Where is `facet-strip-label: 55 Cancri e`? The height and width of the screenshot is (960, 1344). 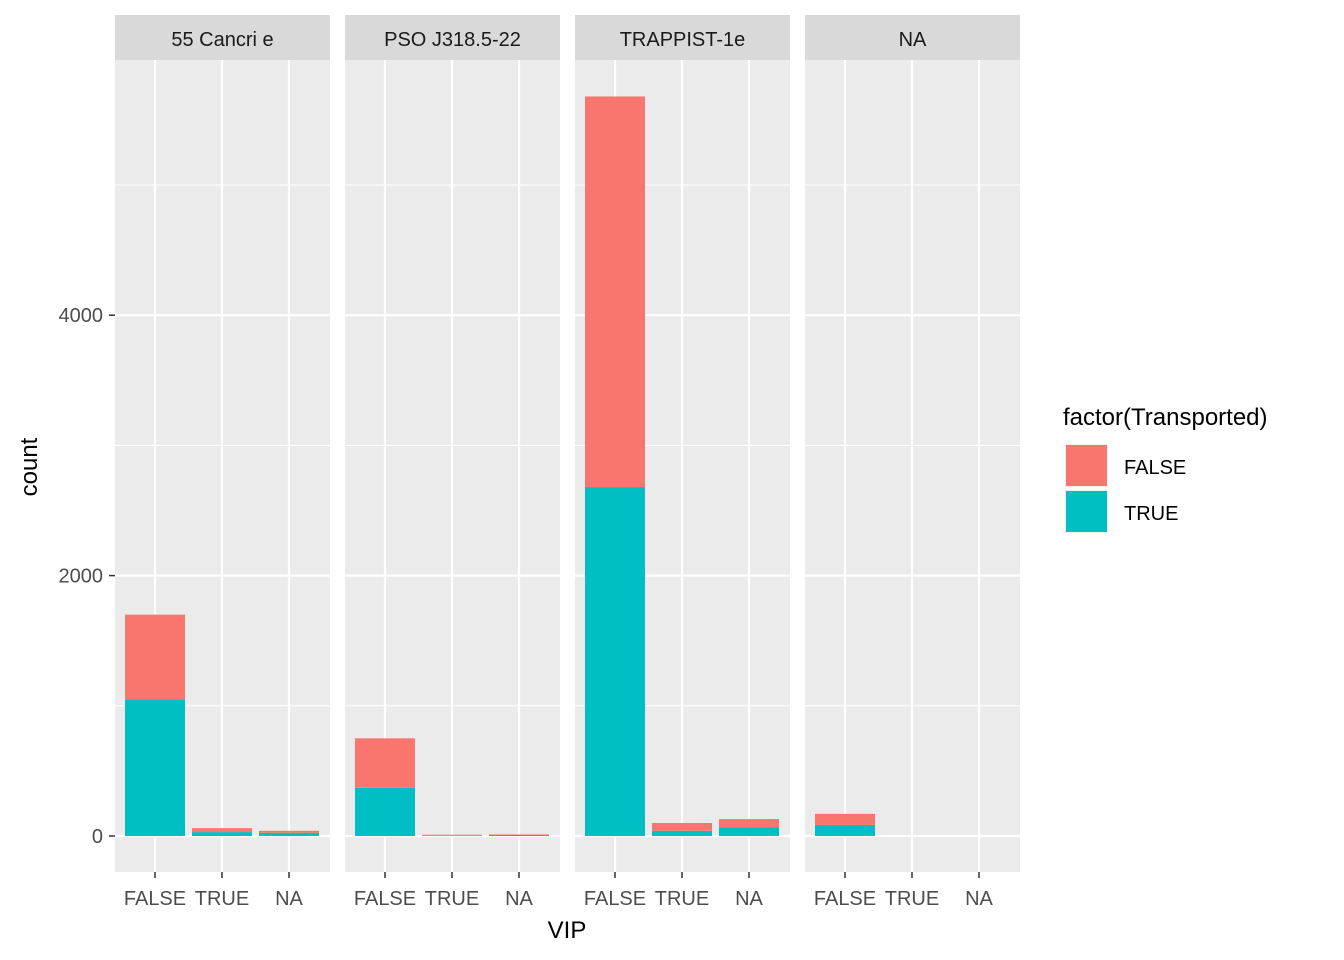
facet-strip-label: 55 Cancri e is located at coordinates (222, 40).